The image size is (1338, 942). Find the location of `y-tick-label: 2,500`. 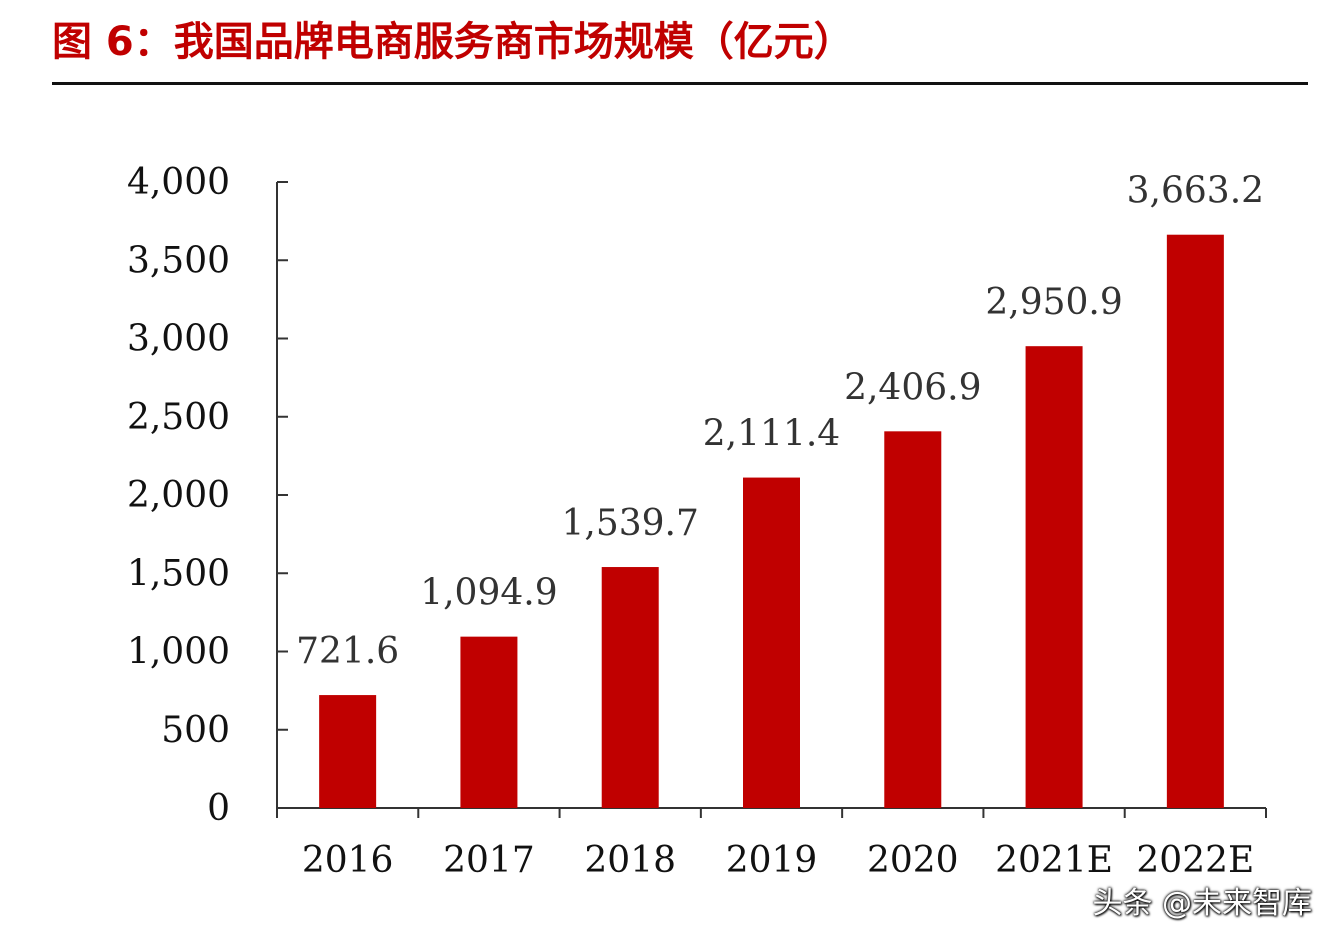

y-tick-label: 2,500 is located at coordinates (178, 417).